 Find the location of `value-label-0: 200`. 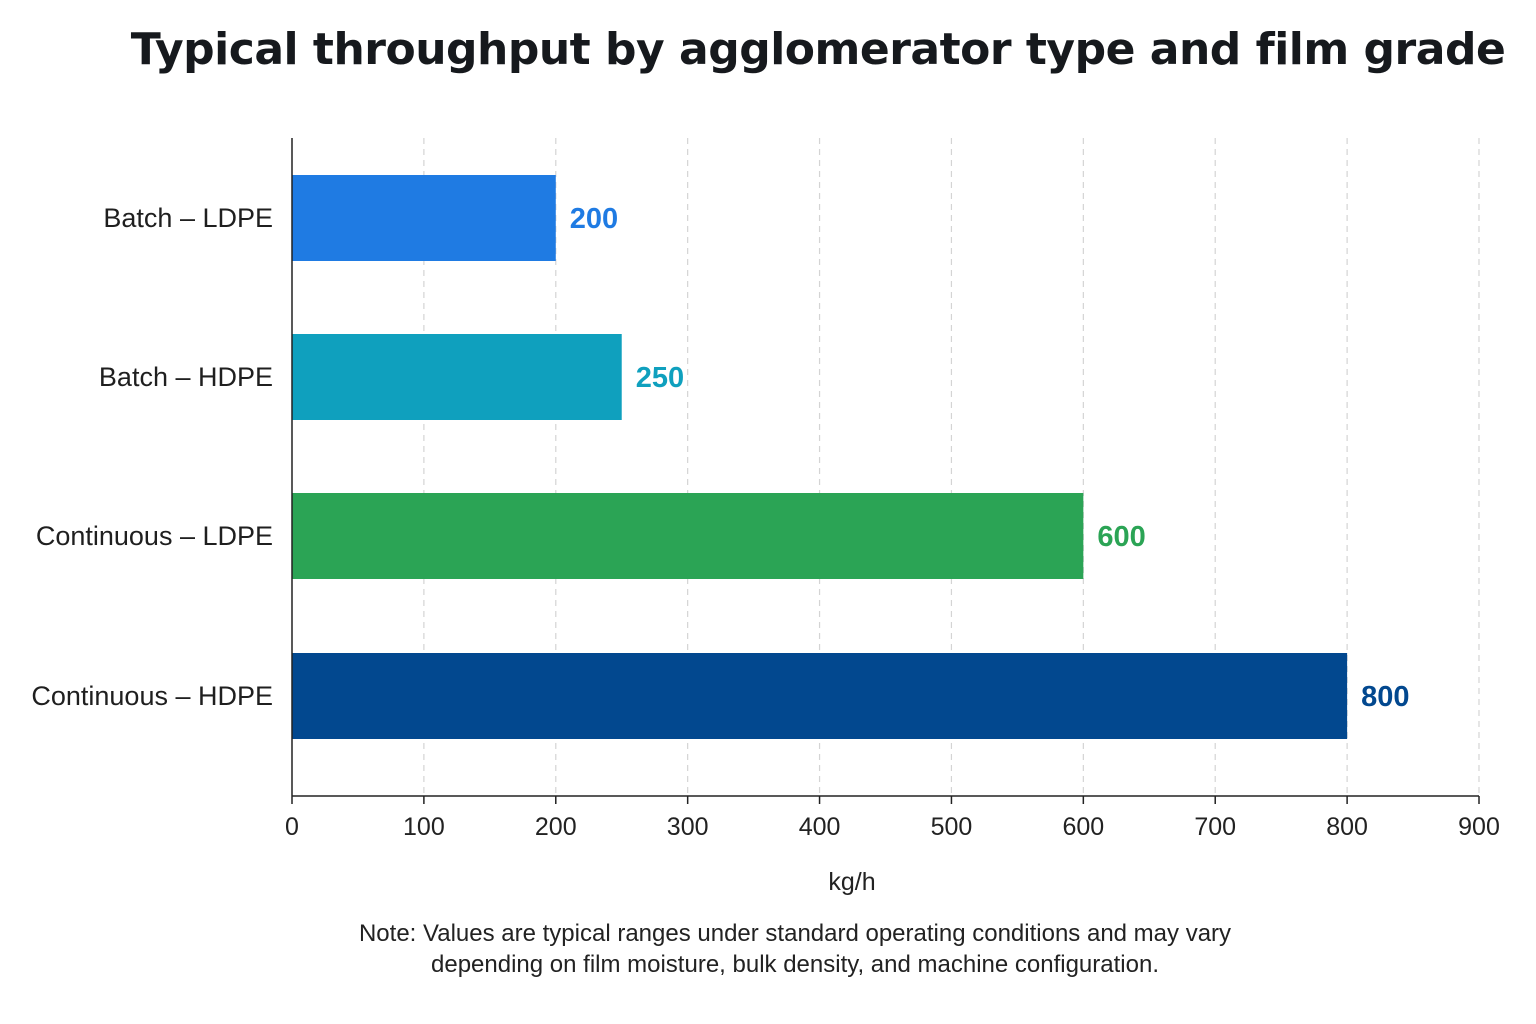

value-label-0: 200 is located at coordinates (594, 219).